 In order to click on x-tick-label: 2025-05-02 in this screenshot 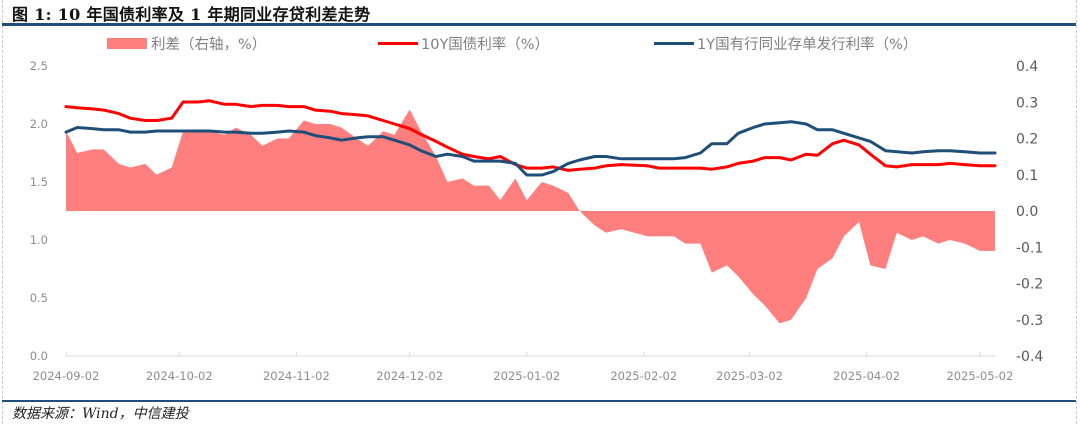, I will do `click(979, 376)`.